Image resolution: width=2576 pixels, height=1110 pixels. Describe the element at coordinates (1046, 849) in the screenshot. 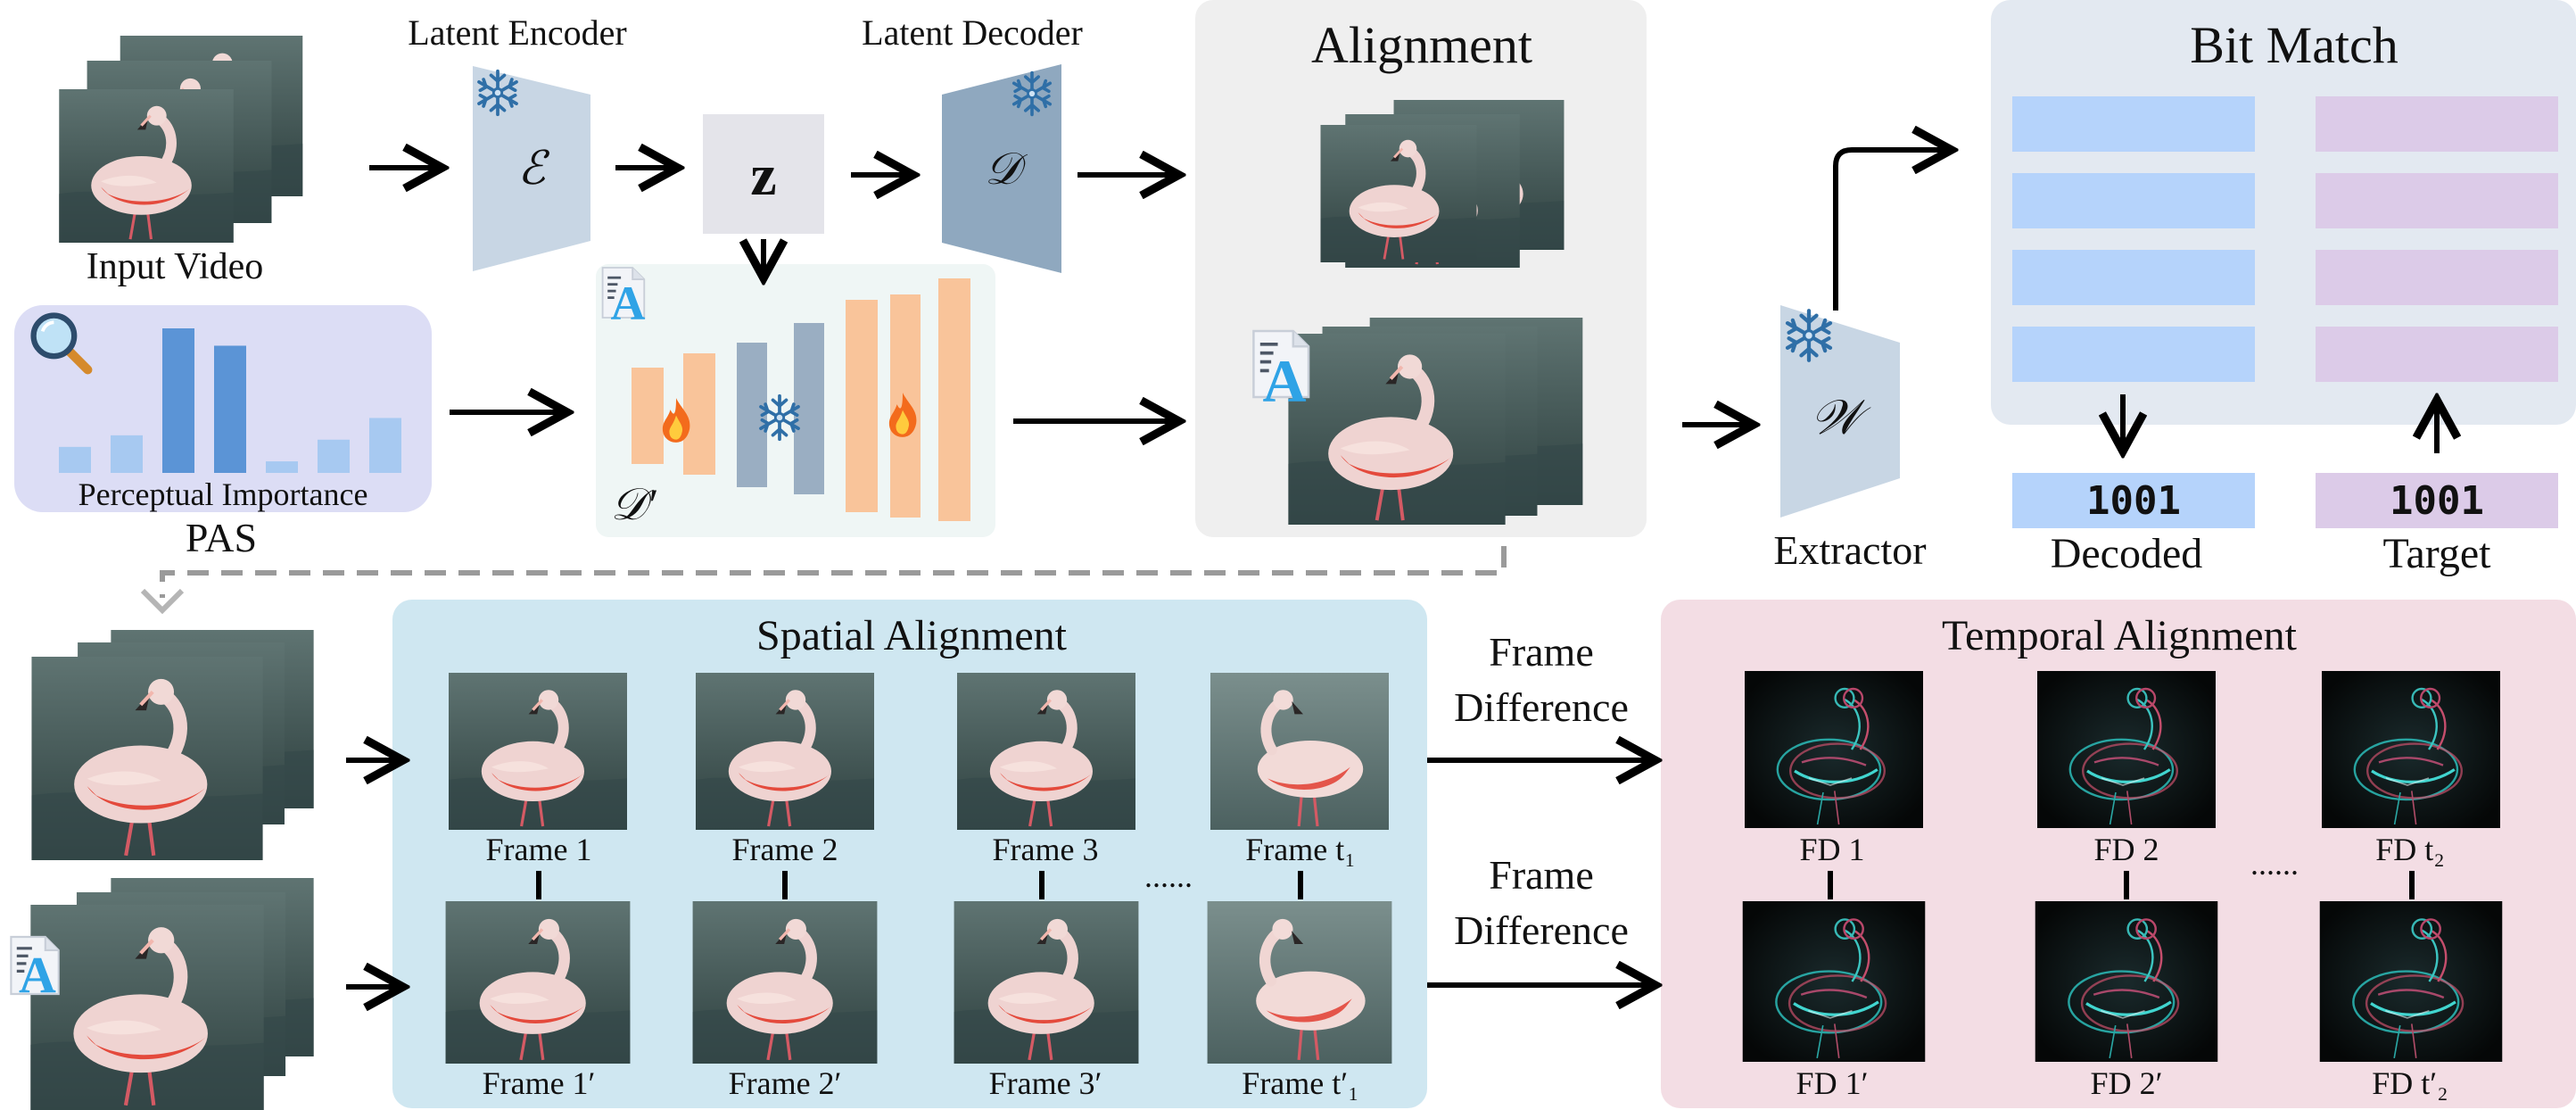

I see `frame-label-top-3: Frame 3` at that location.